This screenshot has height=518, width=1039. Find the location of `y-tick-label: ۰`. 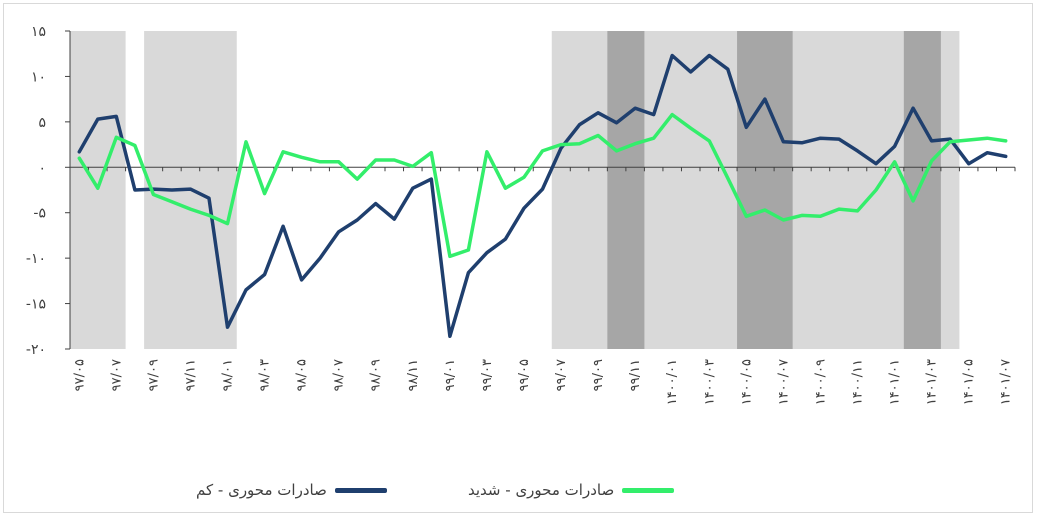

y-tick-label: ۰ is located at coordinates (42, 168).